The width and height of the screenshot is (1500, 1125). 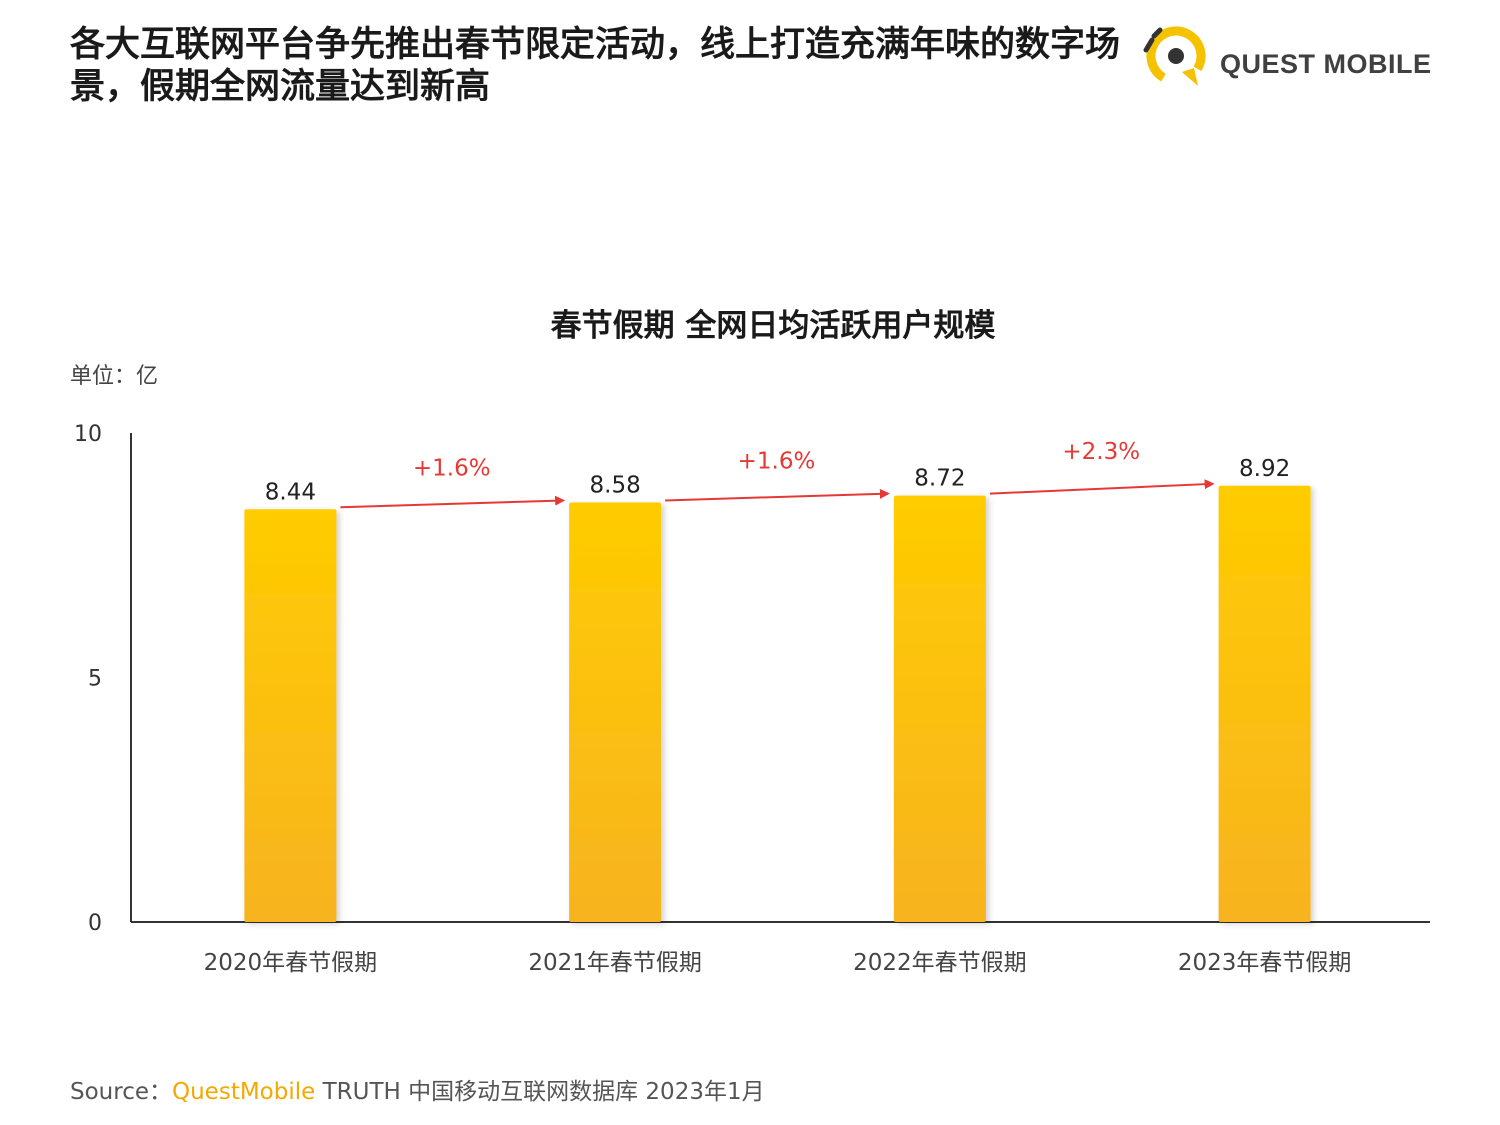 I want to click on bar-value-label: 8.44, so click(x=290, y=492).